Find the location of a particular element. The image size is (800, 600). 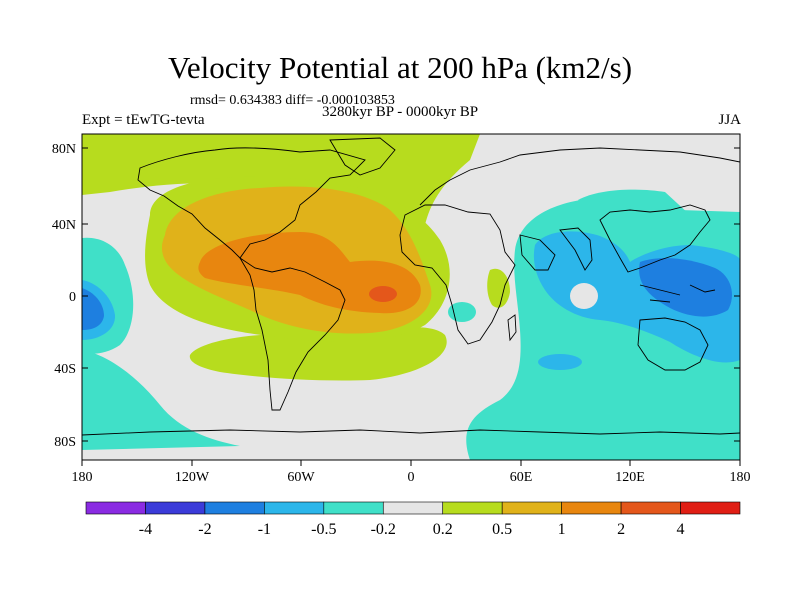

colorbar-tick-label: -1 is located at coordinates (264, 529).